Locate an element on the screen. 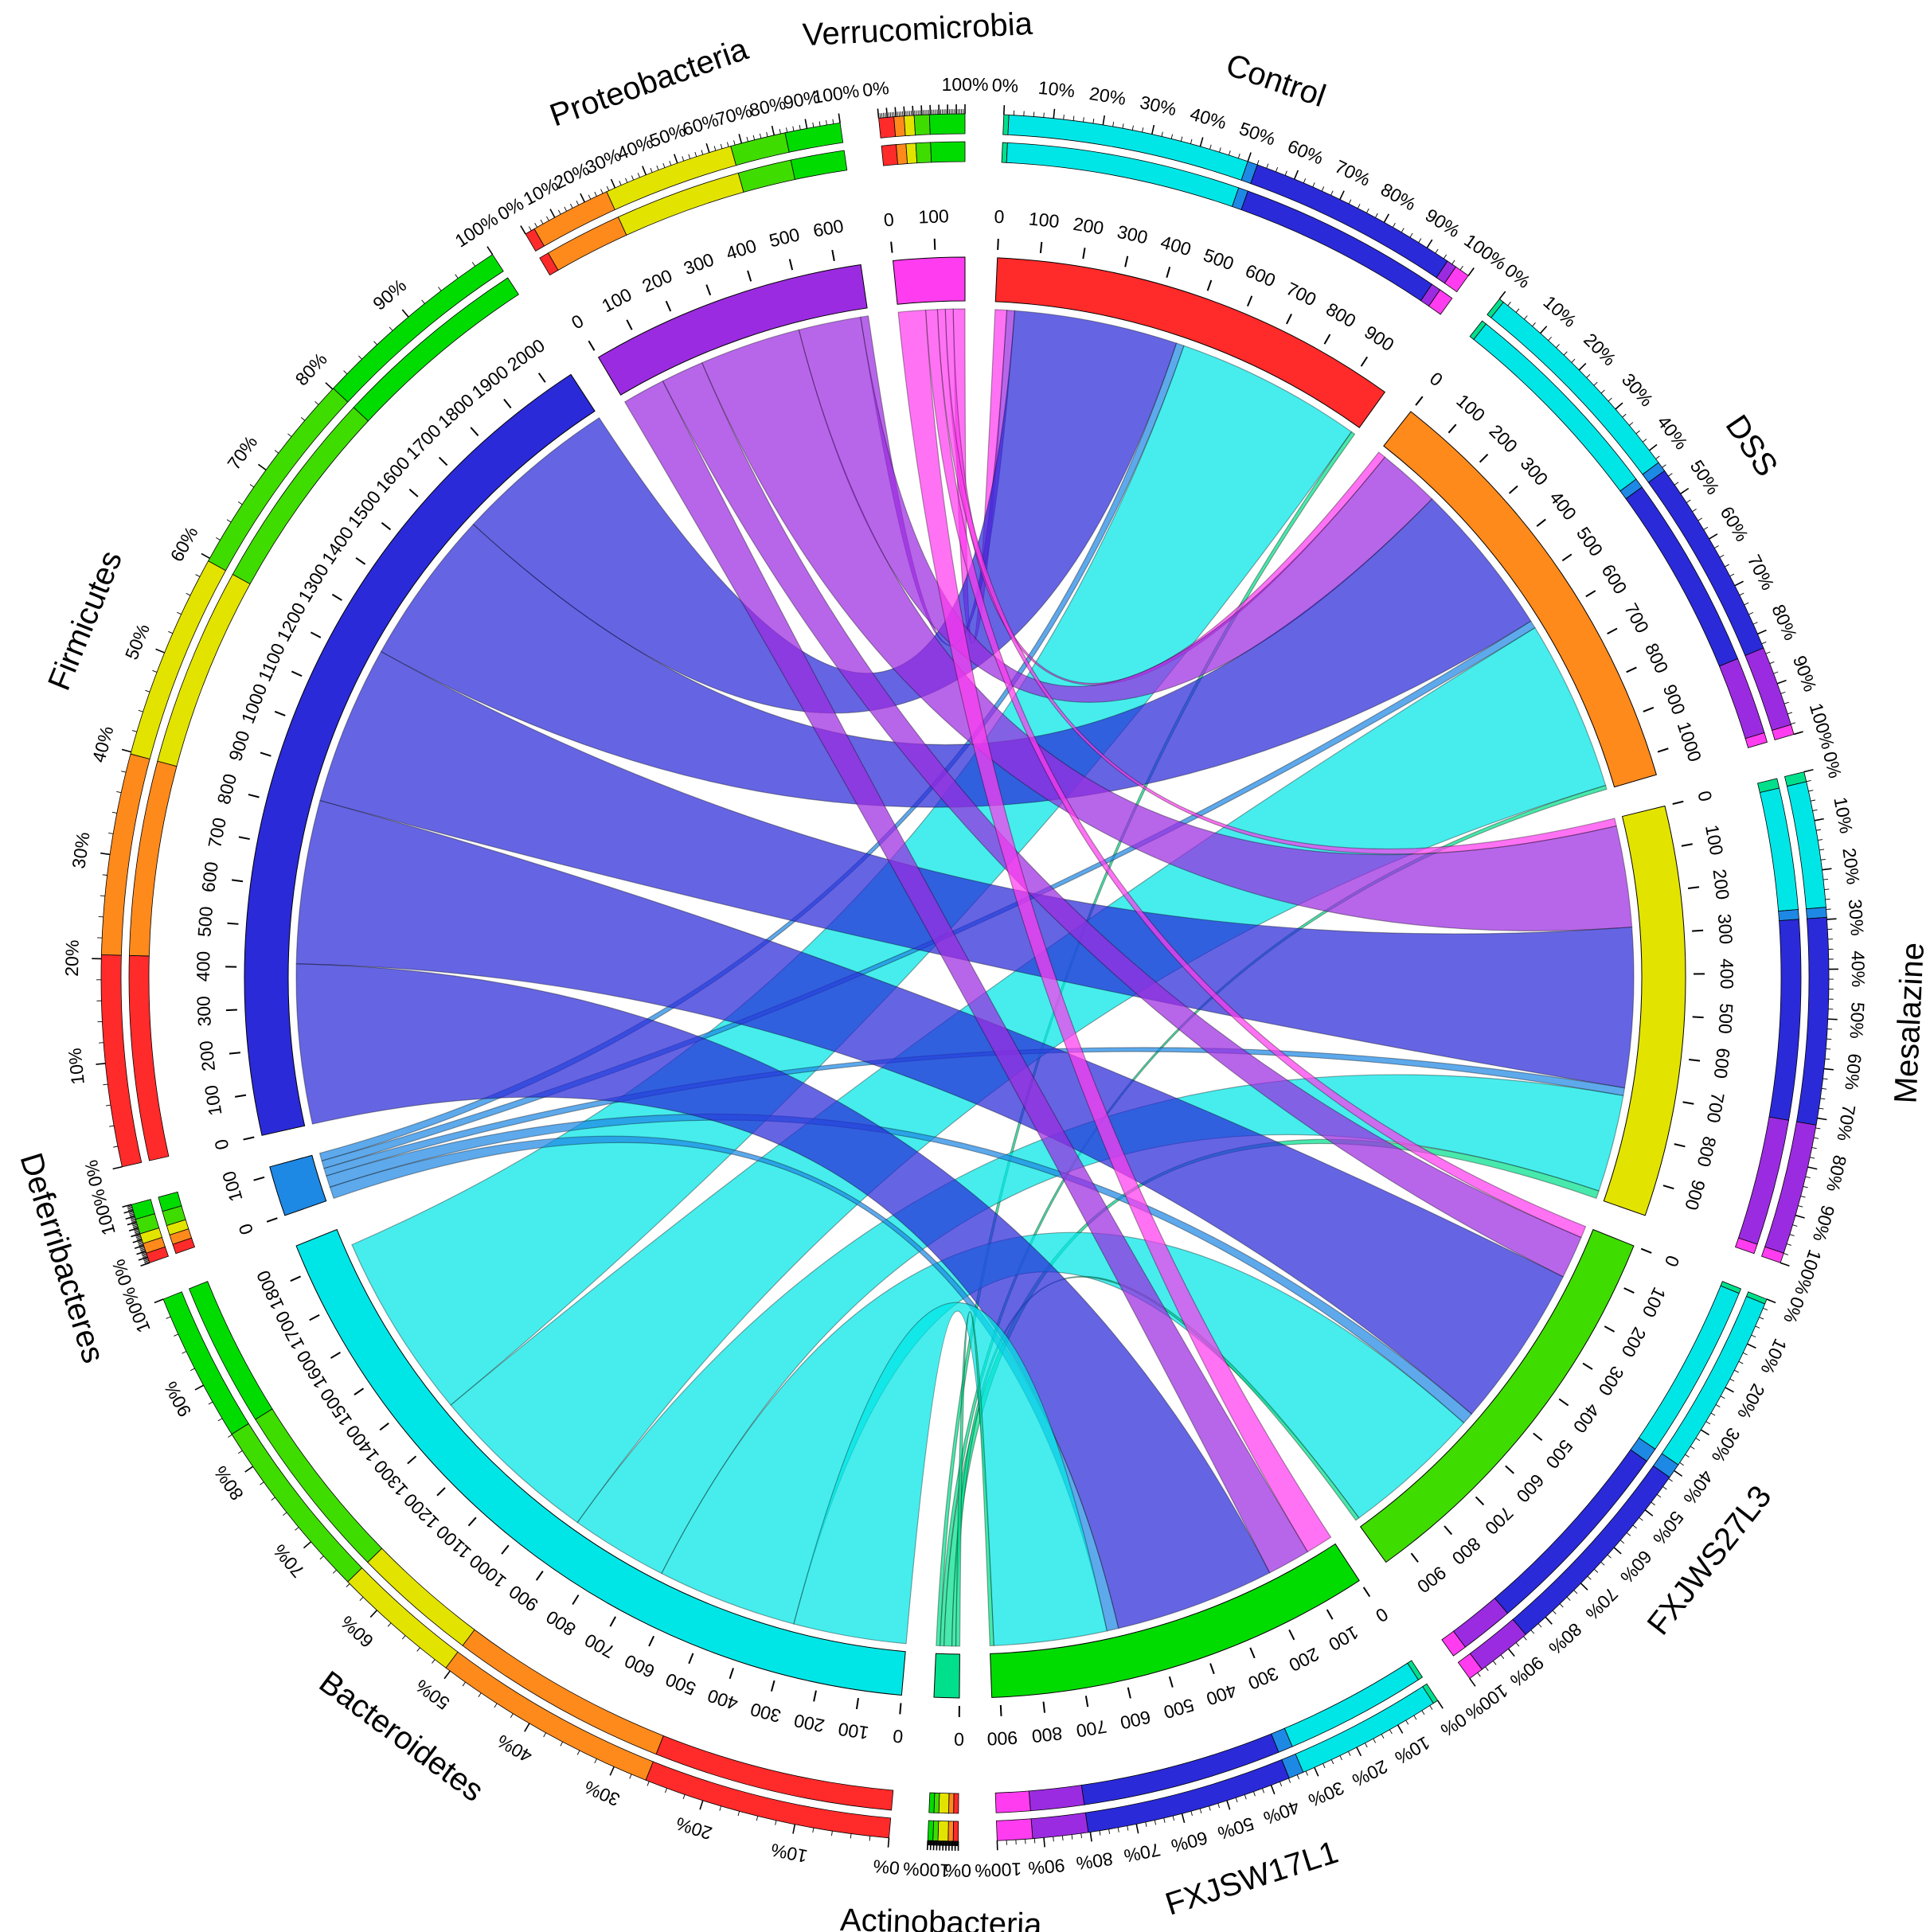  percent-label: 40% is located at coordinates (1698, 1487).